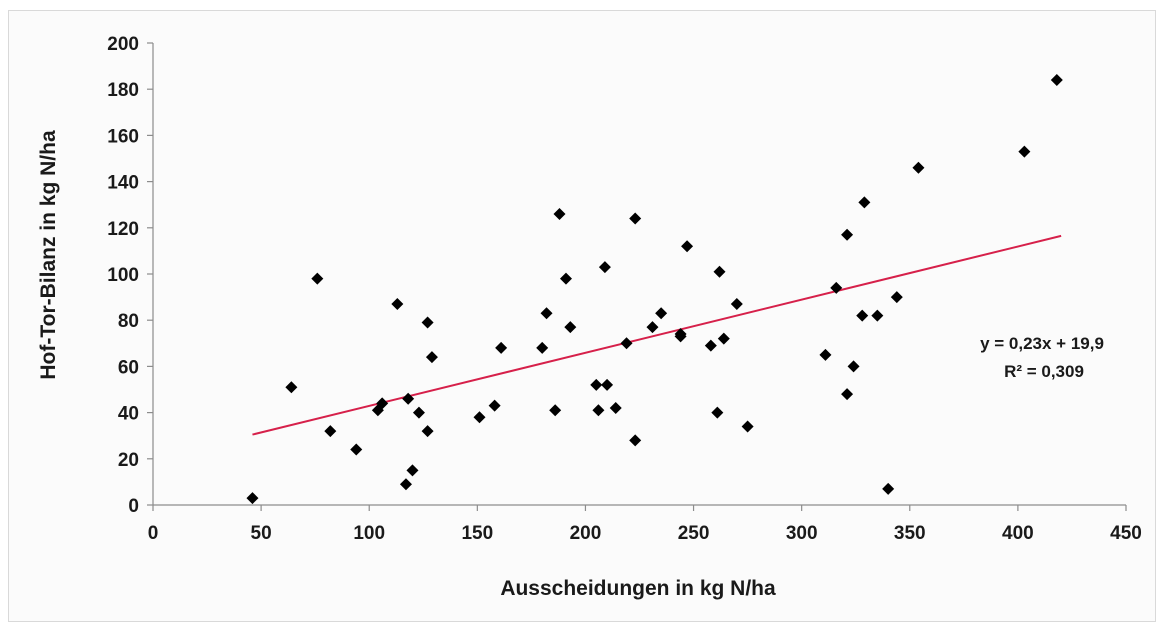 The width and height of the screenshot is (1160, 628). I want to click on y-tick-label: 200, so click(123, 44).